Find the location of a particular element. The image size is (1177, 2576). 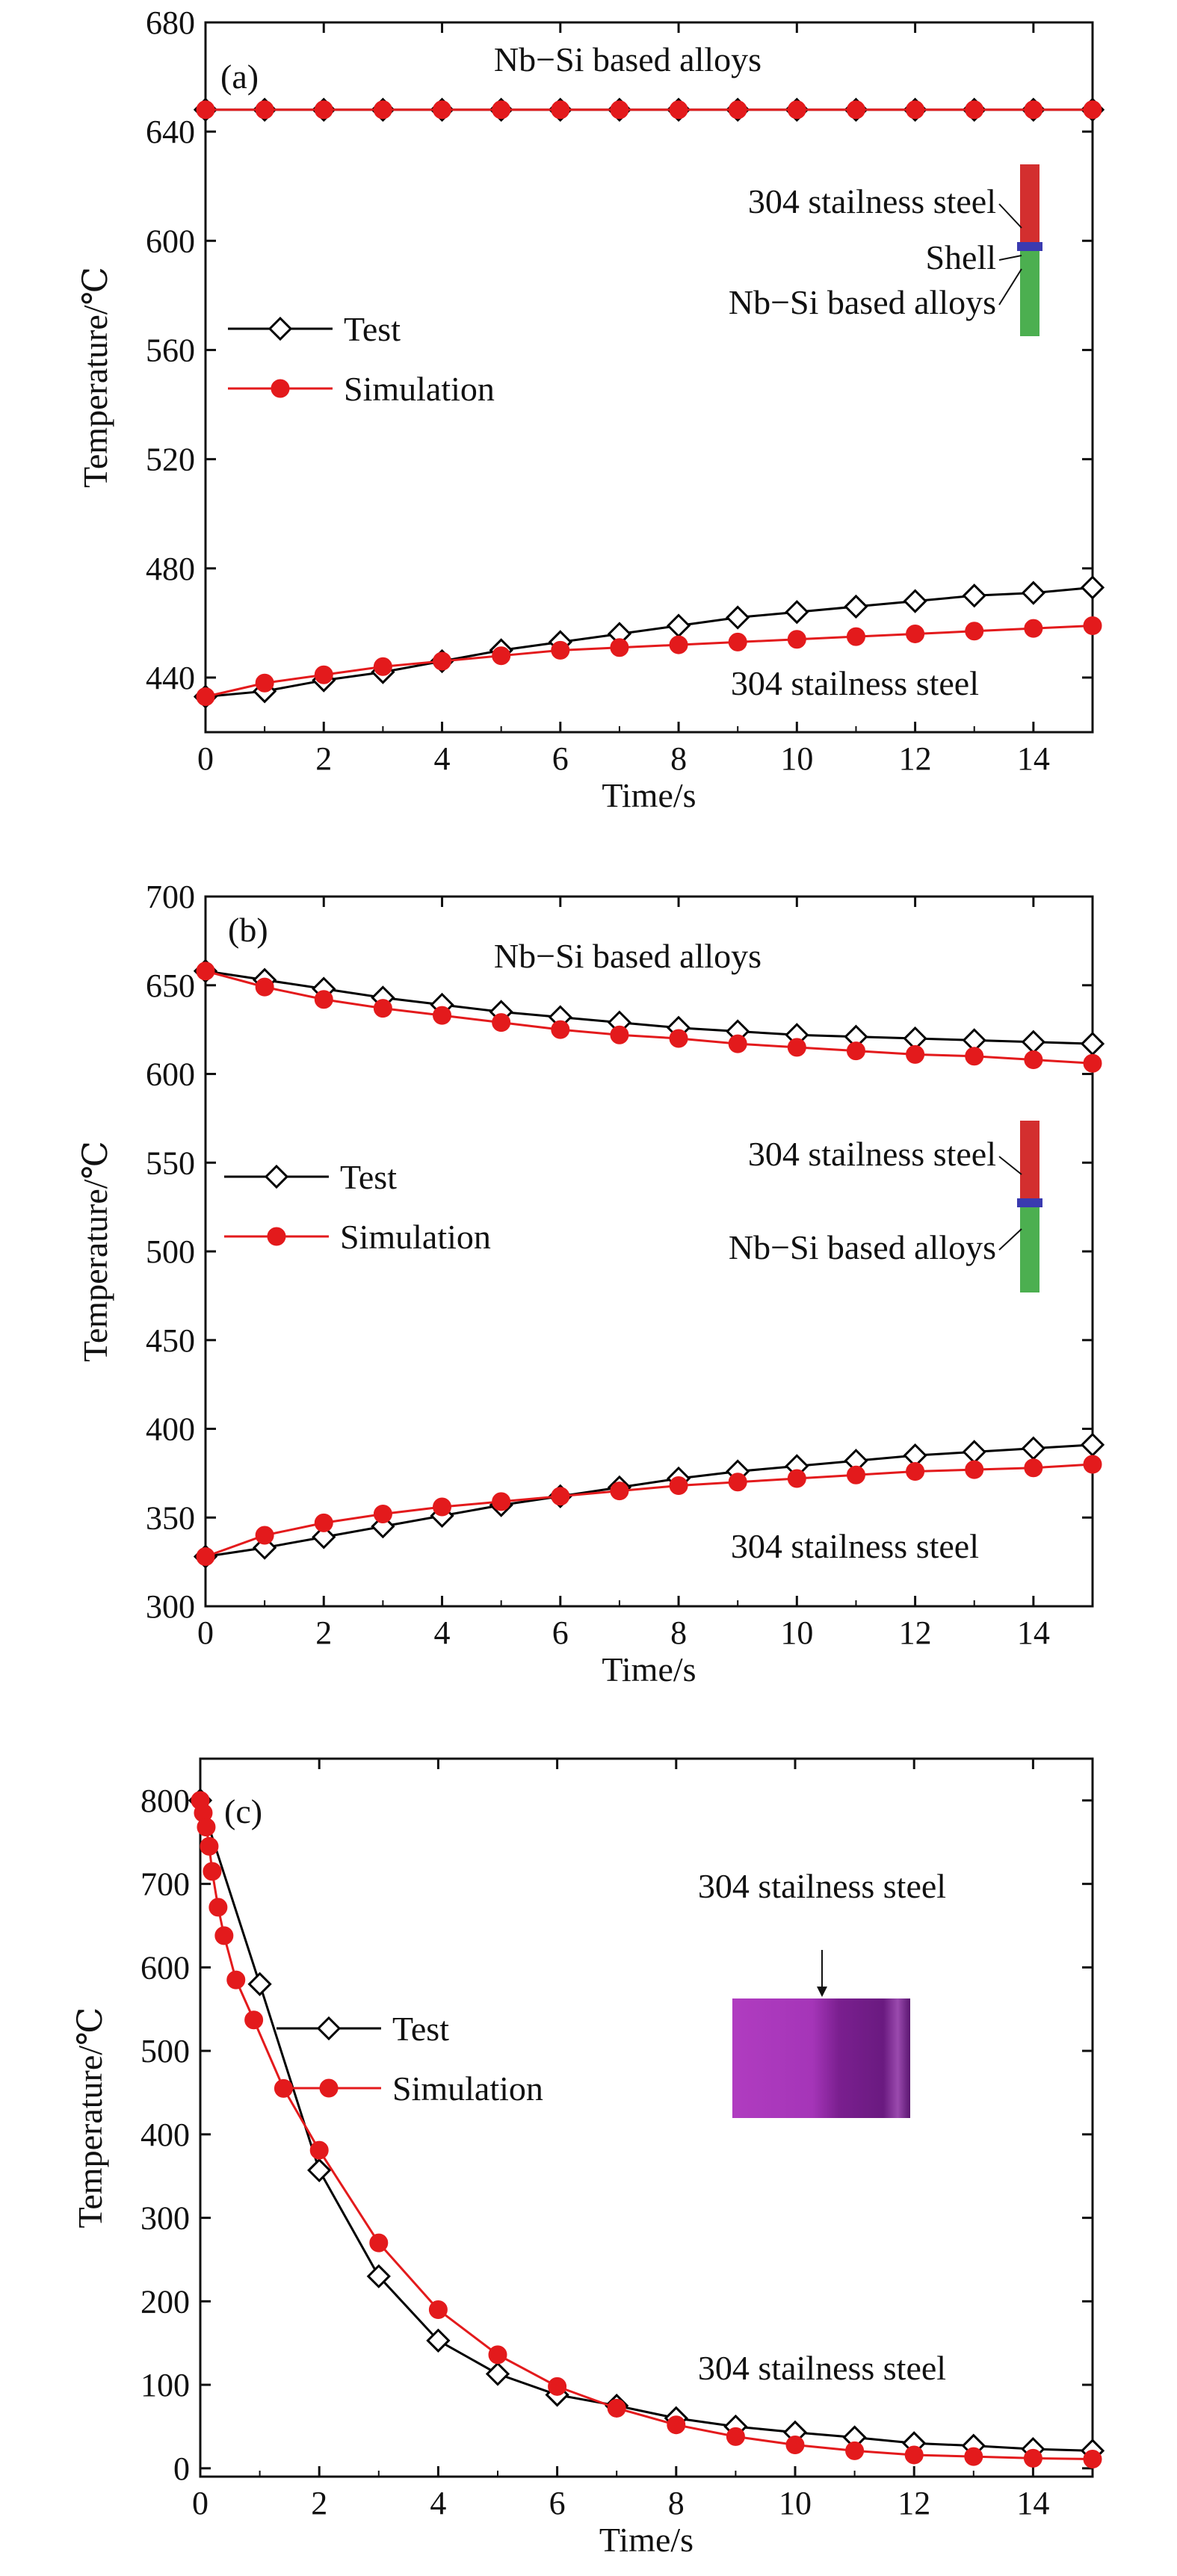

y-tick-label: 450 is located at coordinates (171, 1340).